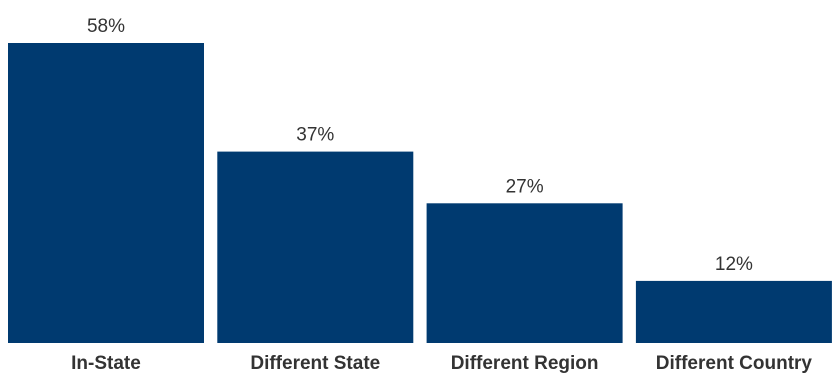  Describe the element at coordinates (315, 135) in the screenshot. I see `data-label: 37%` at that location.